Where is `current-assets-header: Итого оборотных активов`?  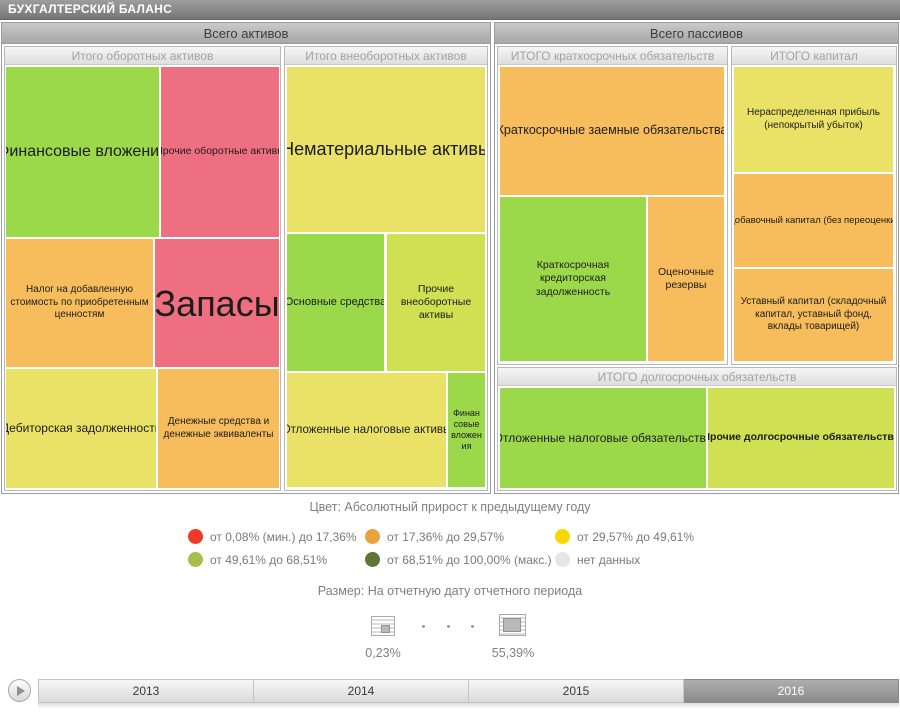
current-assets-header: Итого оборотных активов is located at coordinates (142, 56).